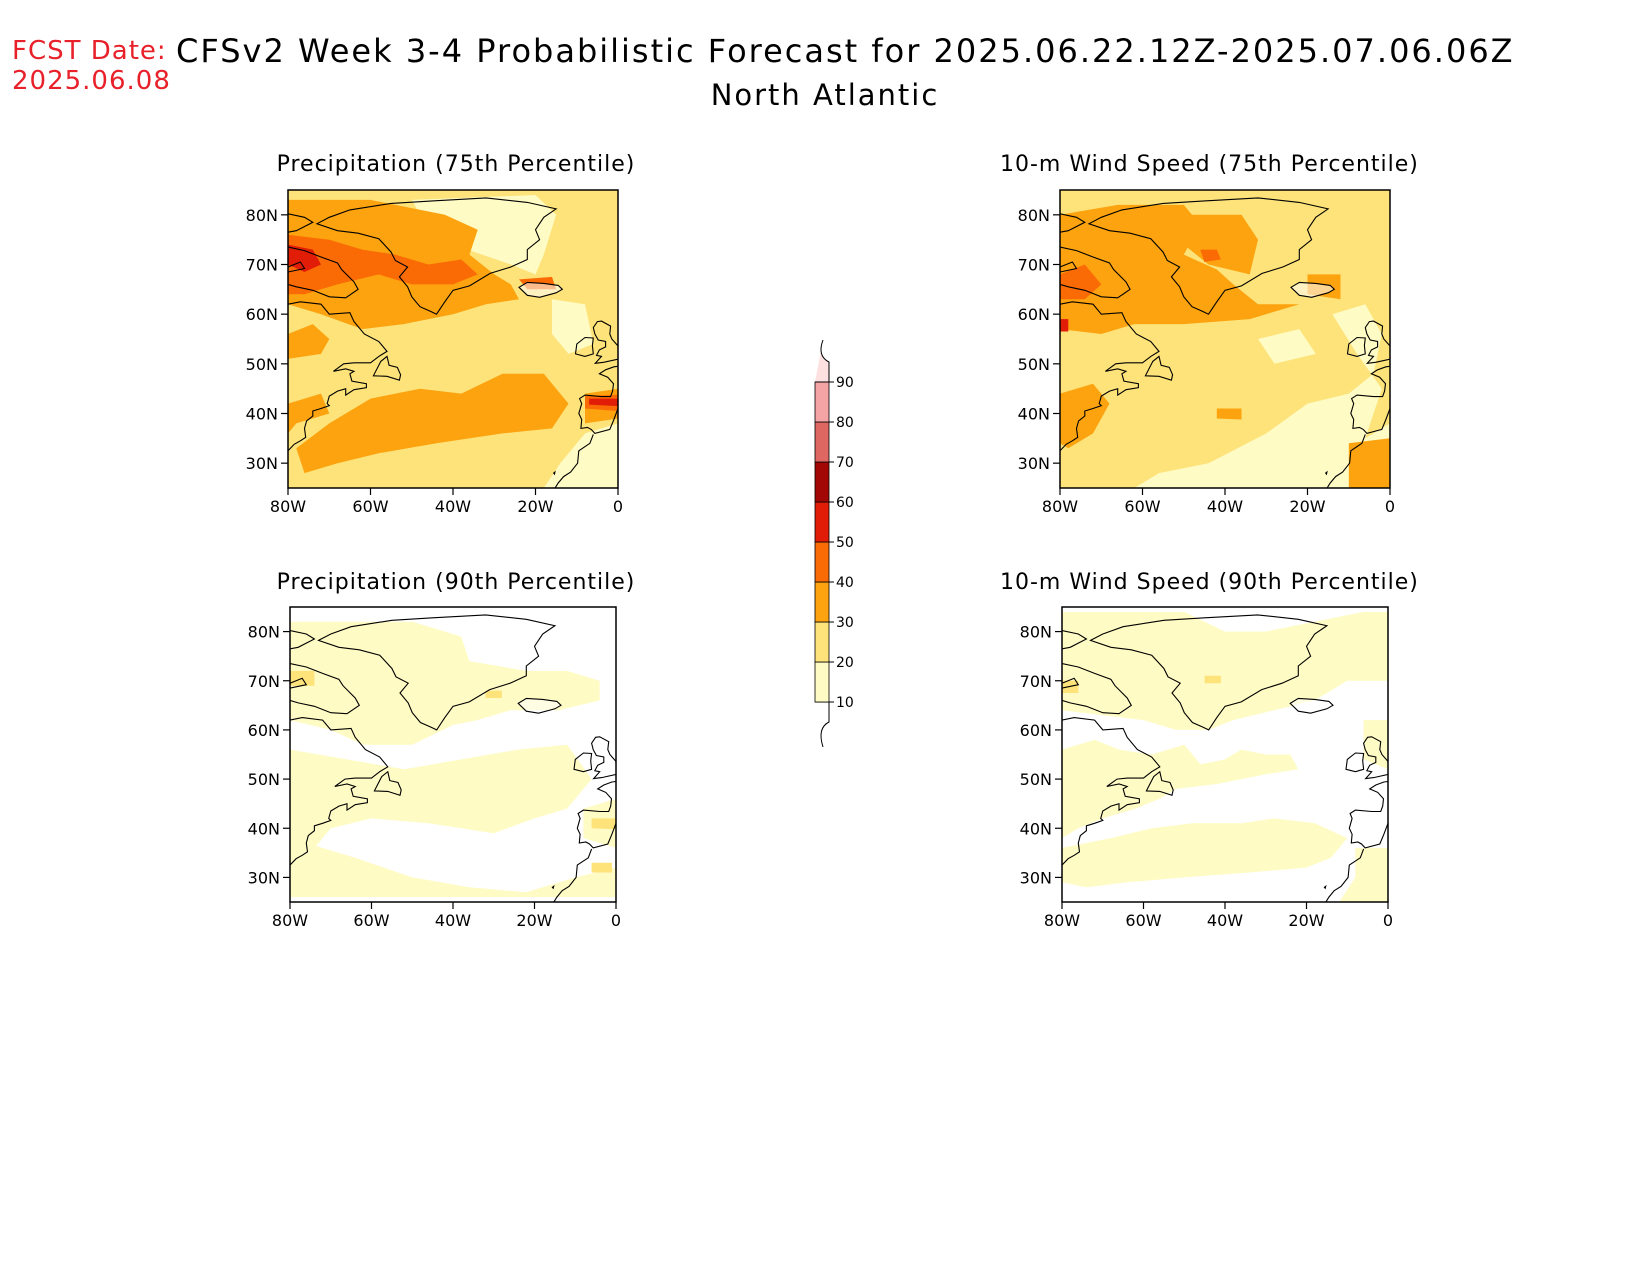 This screenshot has height=1275, width=1650. What do you see at coordinates (434, 352) in the screenshot?
I see `map-precipitation-75th: 30N 40N 50N 60N 70N 80N 80W 60W 40W 20W 0` at bounding box center [434, 352].